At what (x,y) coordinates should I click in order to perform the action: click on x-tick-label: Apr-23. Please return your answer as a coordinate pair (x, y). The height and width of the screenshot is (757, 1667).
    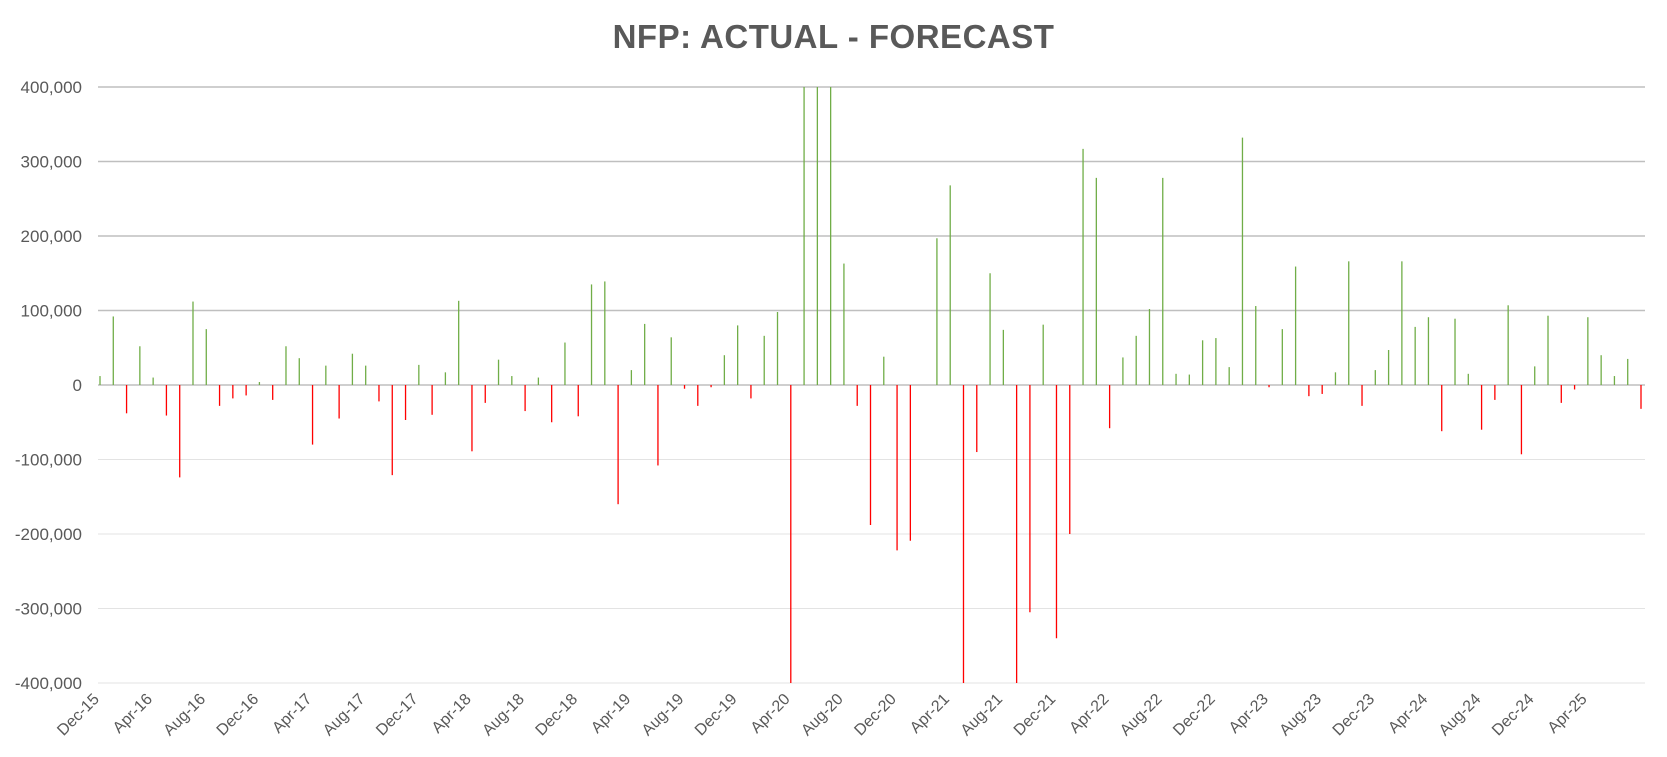
    Looking at the image, I should click on (1249, 714).